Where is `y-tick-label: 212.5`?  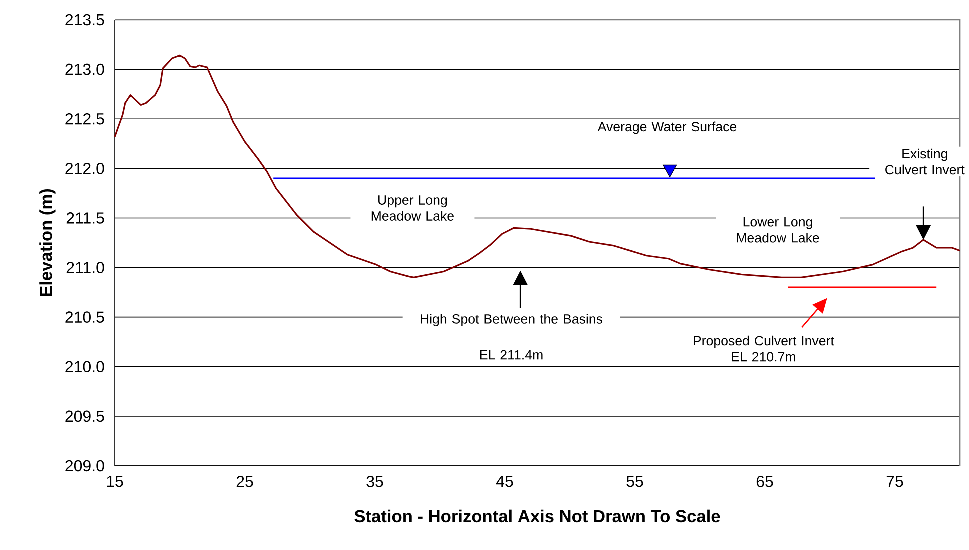
y-tick-label: 212.5 is located at coordinates (85, 119).